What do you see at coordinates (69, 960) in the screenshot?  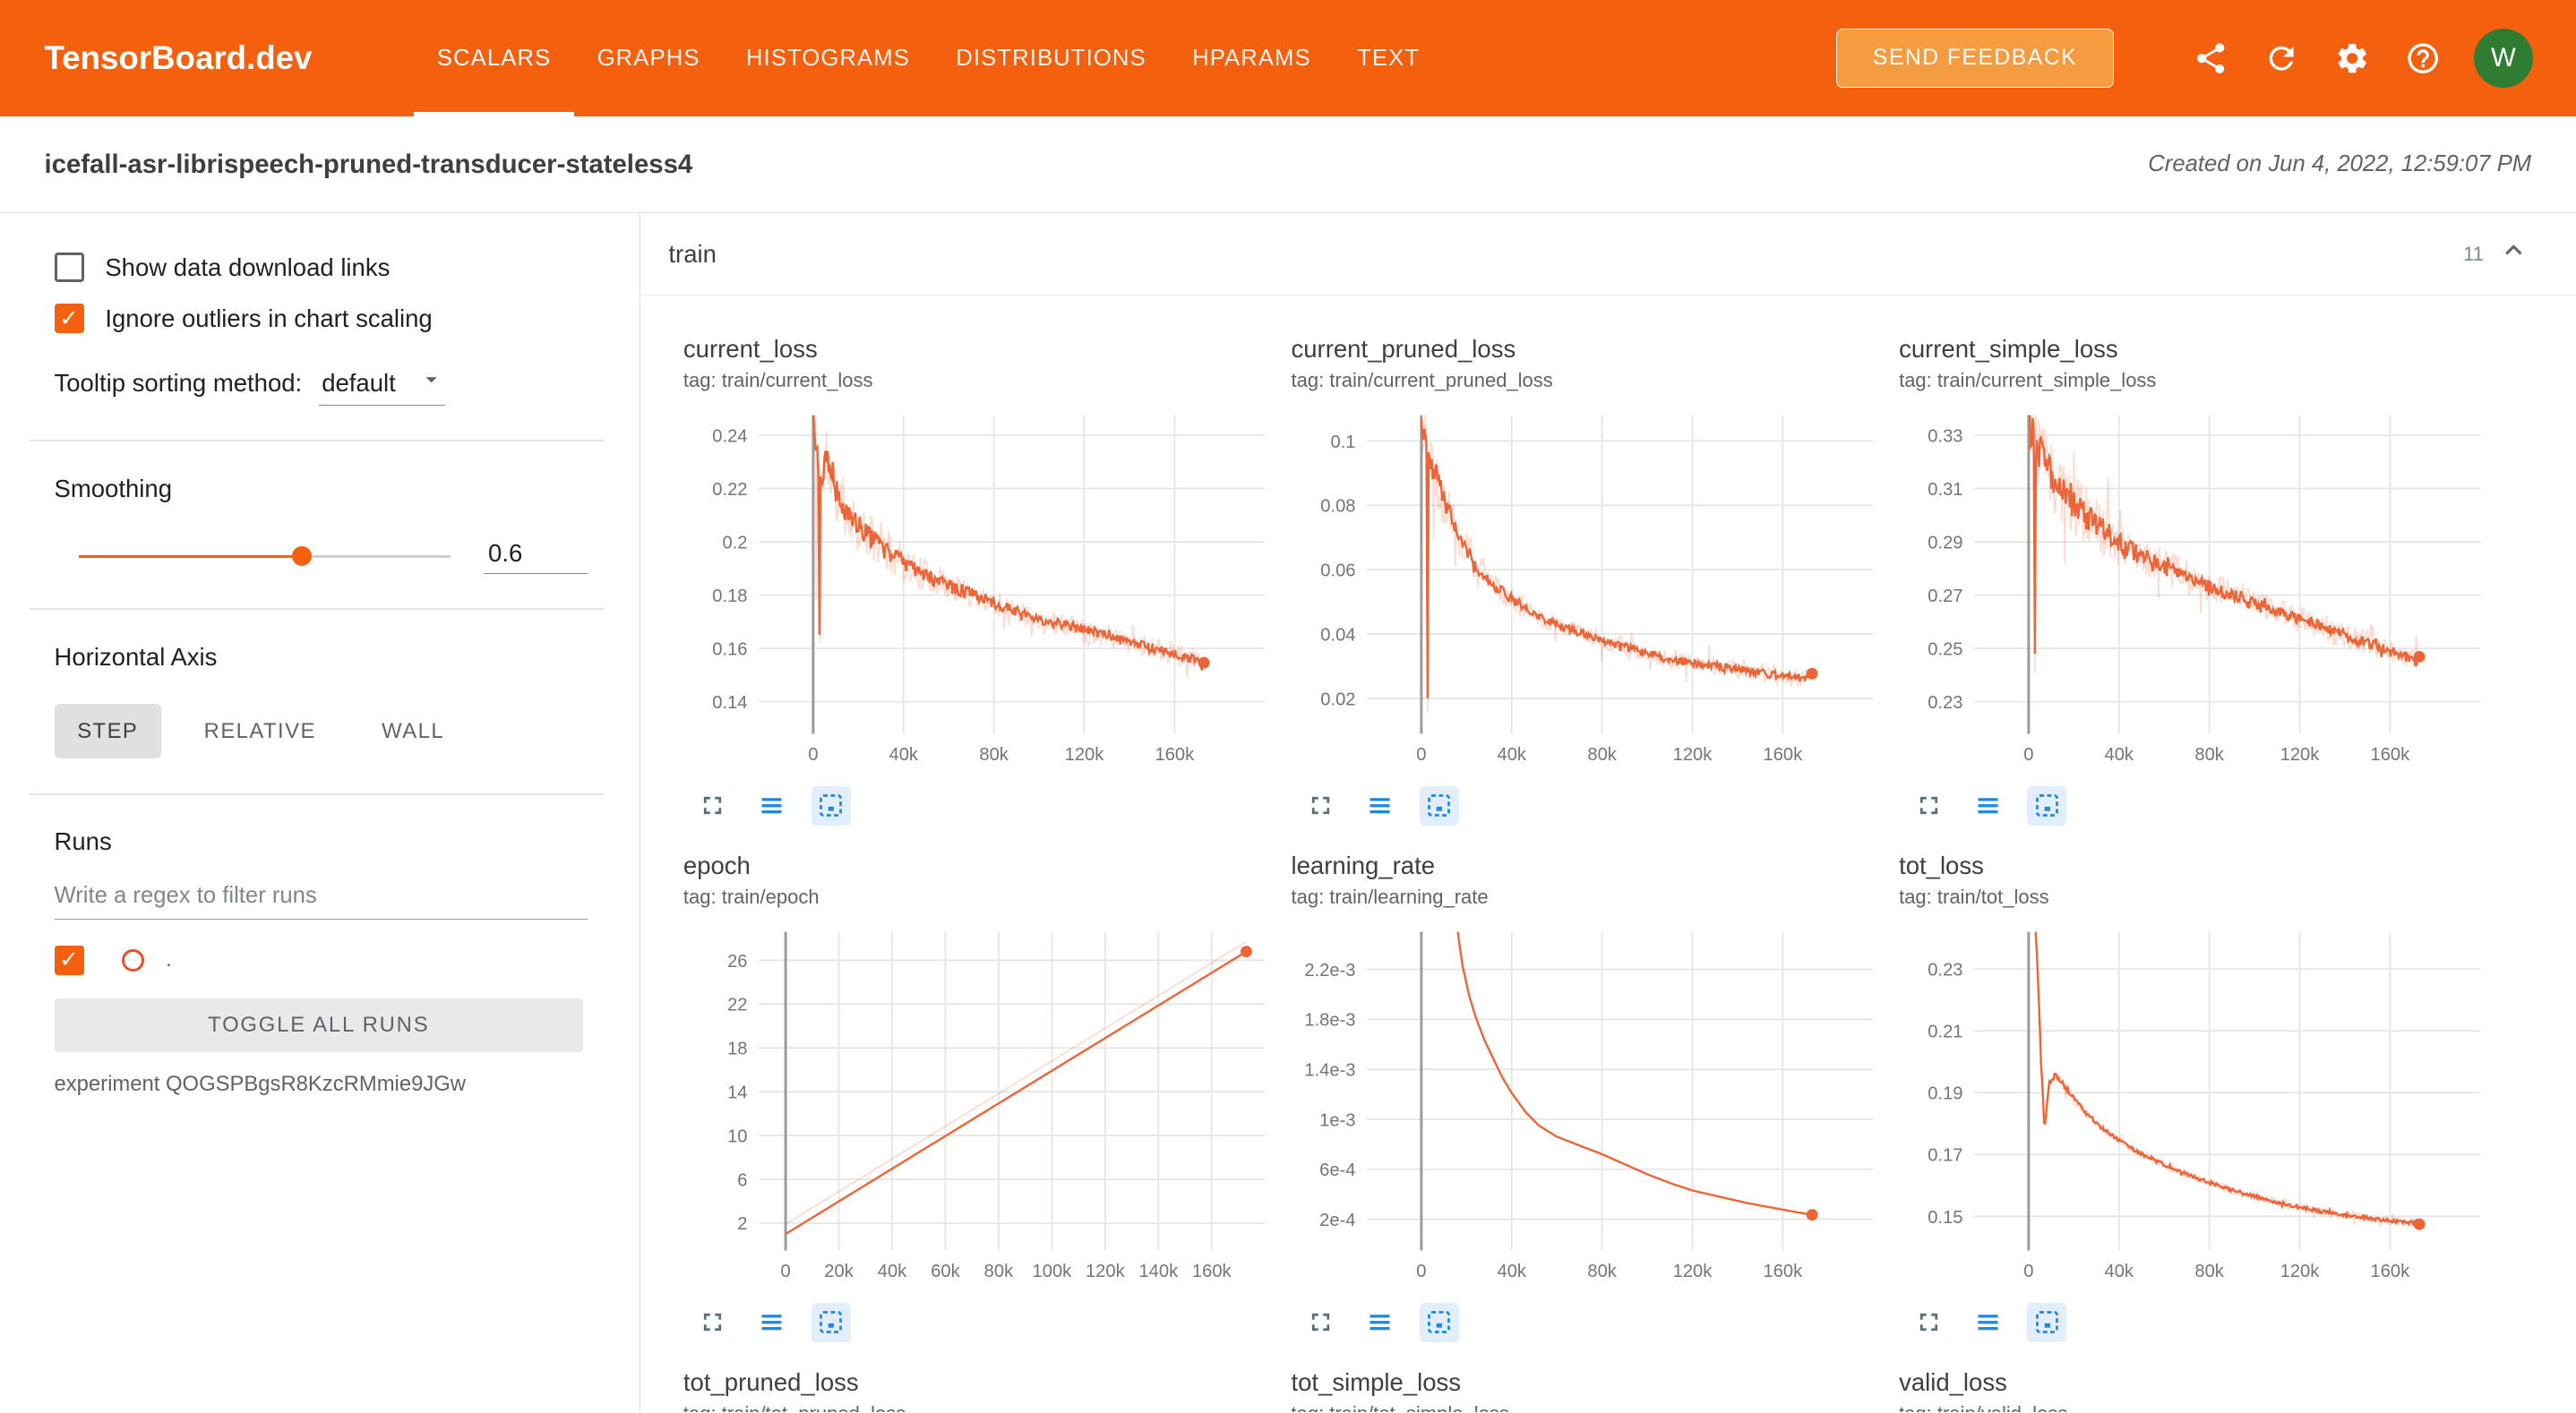 I see `run-checkbox: ✓` at bounding box center [69, 960].